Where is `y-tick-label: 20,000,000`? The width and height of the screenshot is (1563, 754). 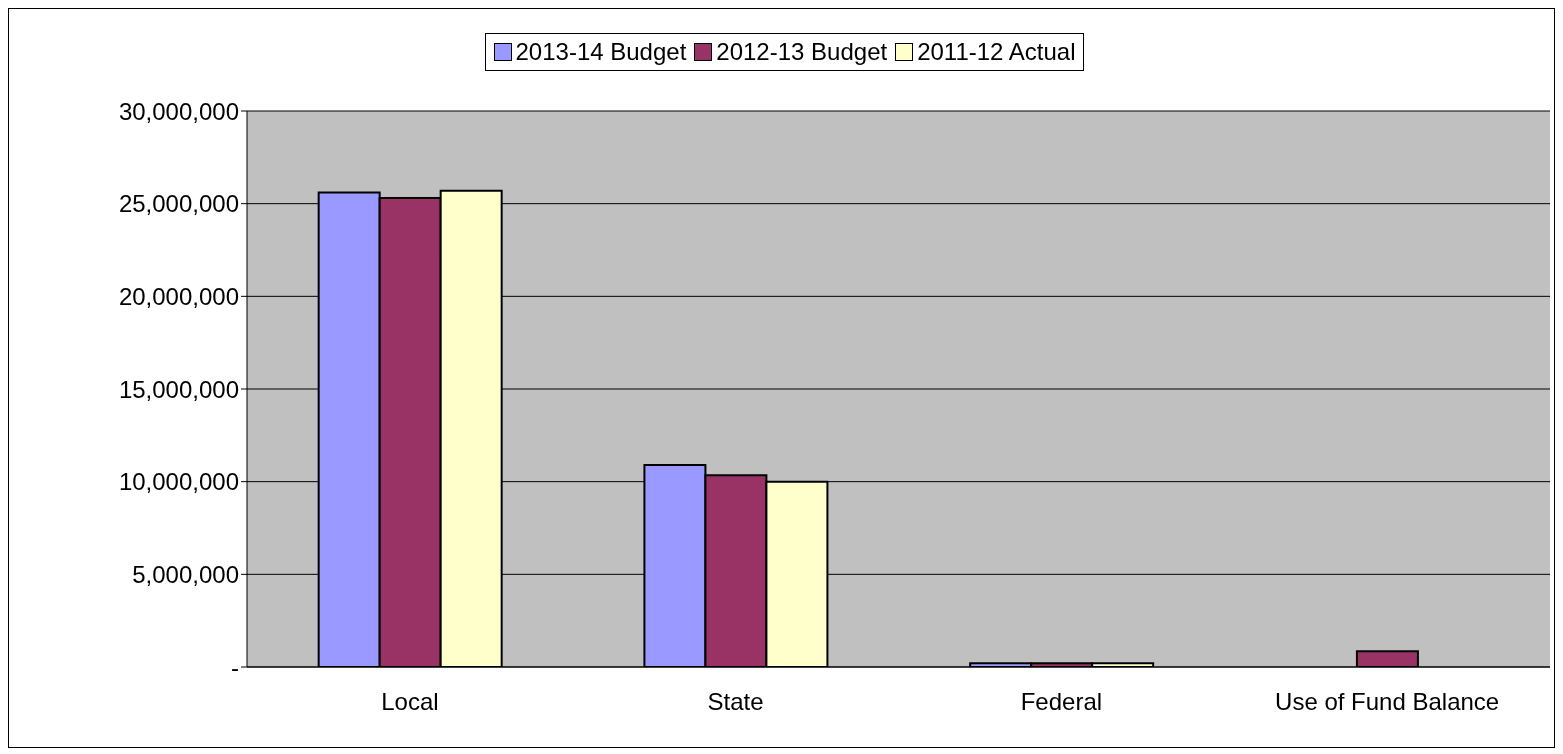 y-tick-label: 20,000,000 is located at coordinates (178, 296).